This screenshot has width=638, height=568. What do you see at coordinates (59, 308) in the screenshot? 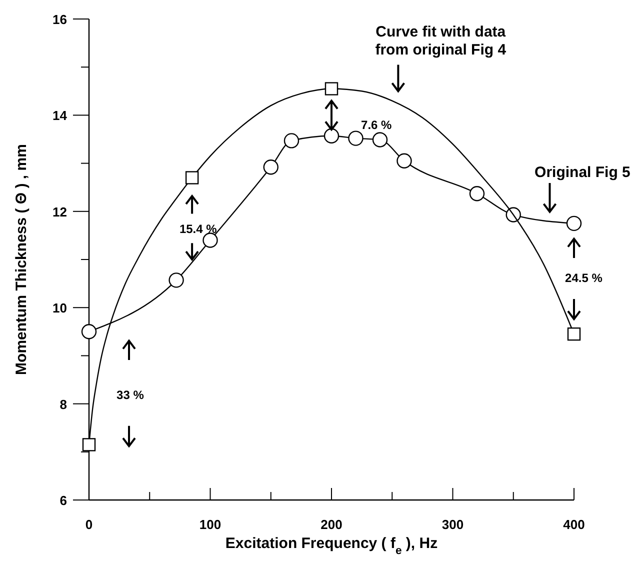
I see `y-tick-label: 10` at bounding box center [59, 308].